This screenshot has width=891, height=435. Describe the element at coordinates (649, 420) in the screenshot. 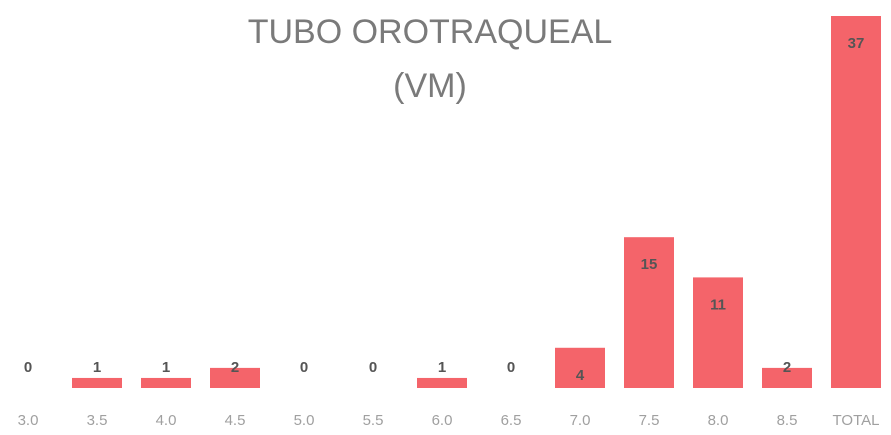

I see `x-tick-label: 7.5` at that location.